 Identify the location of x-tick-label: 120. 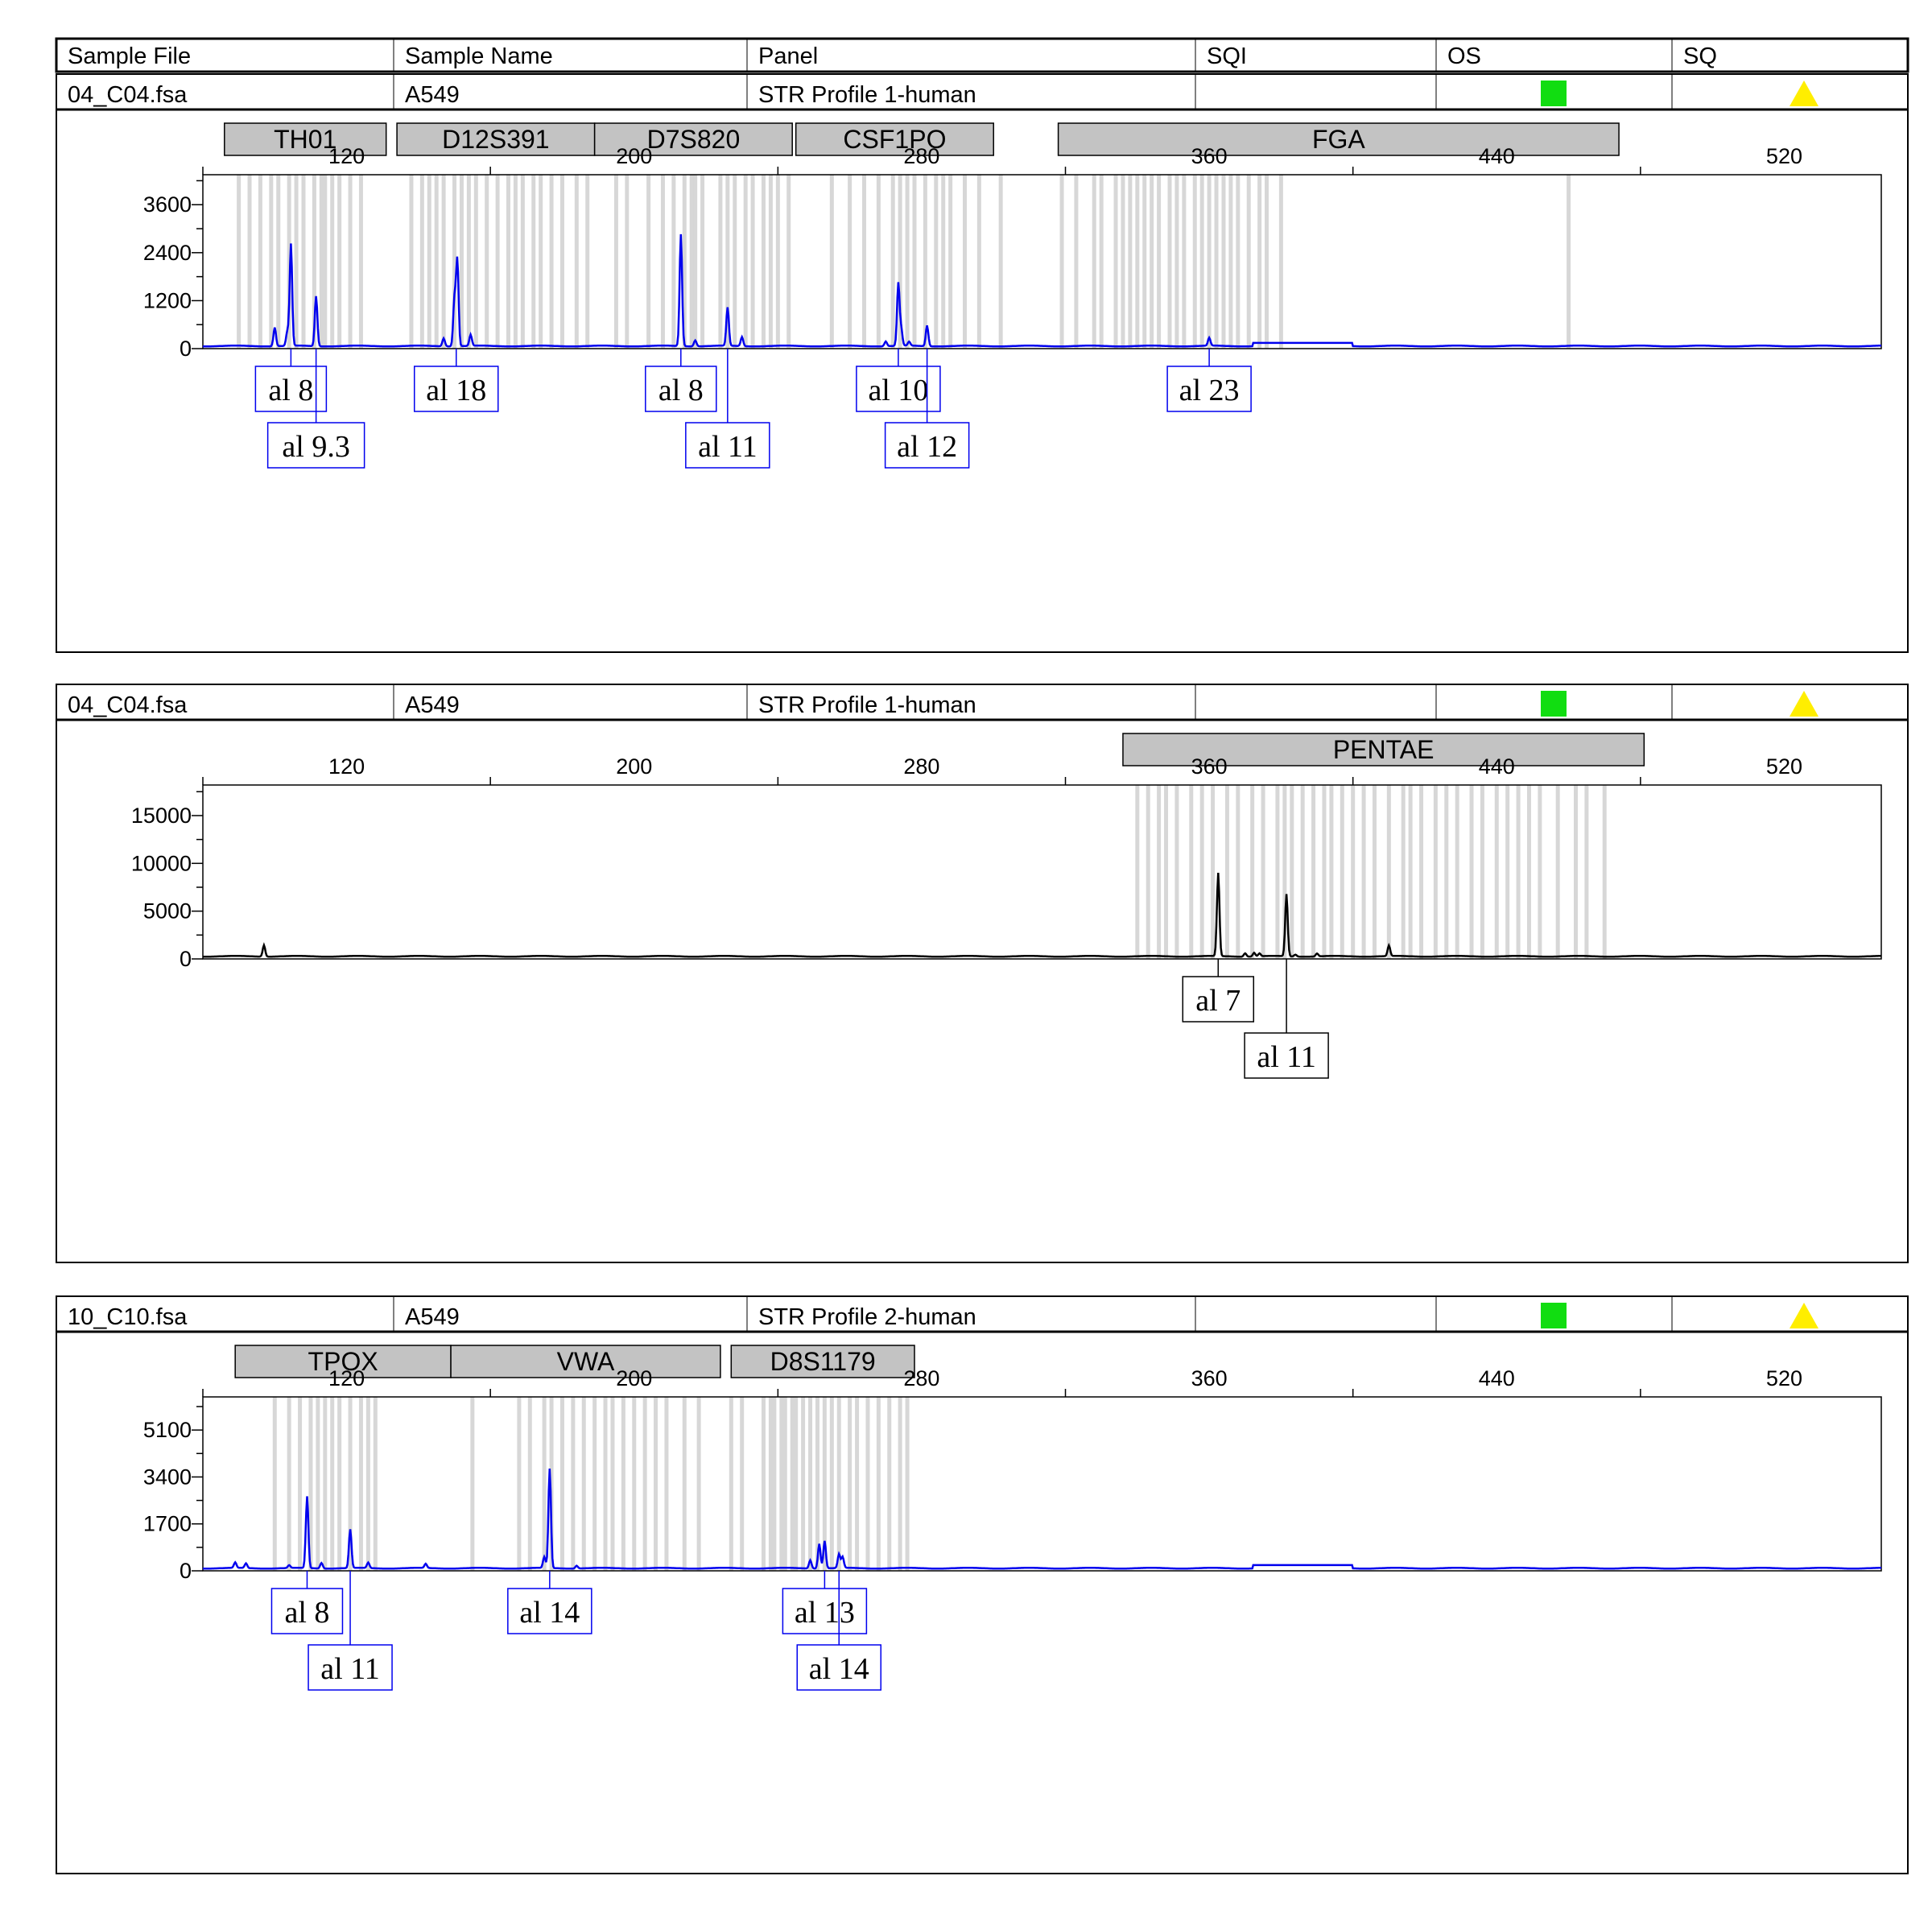
(346, 766).